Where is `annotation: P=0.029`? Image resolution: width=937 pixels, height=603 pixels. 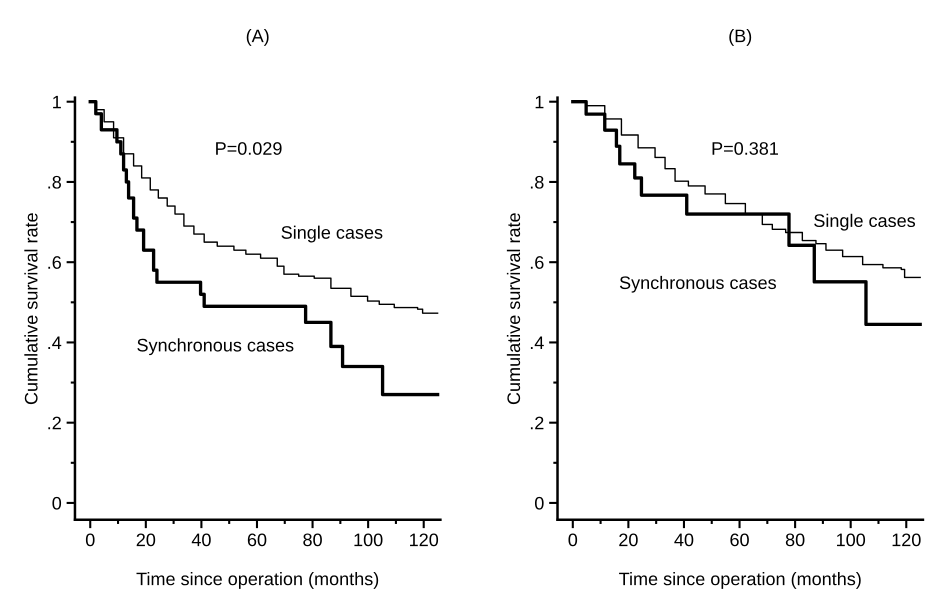 annotation: P=0.029 is located at coordinates (249, 148).